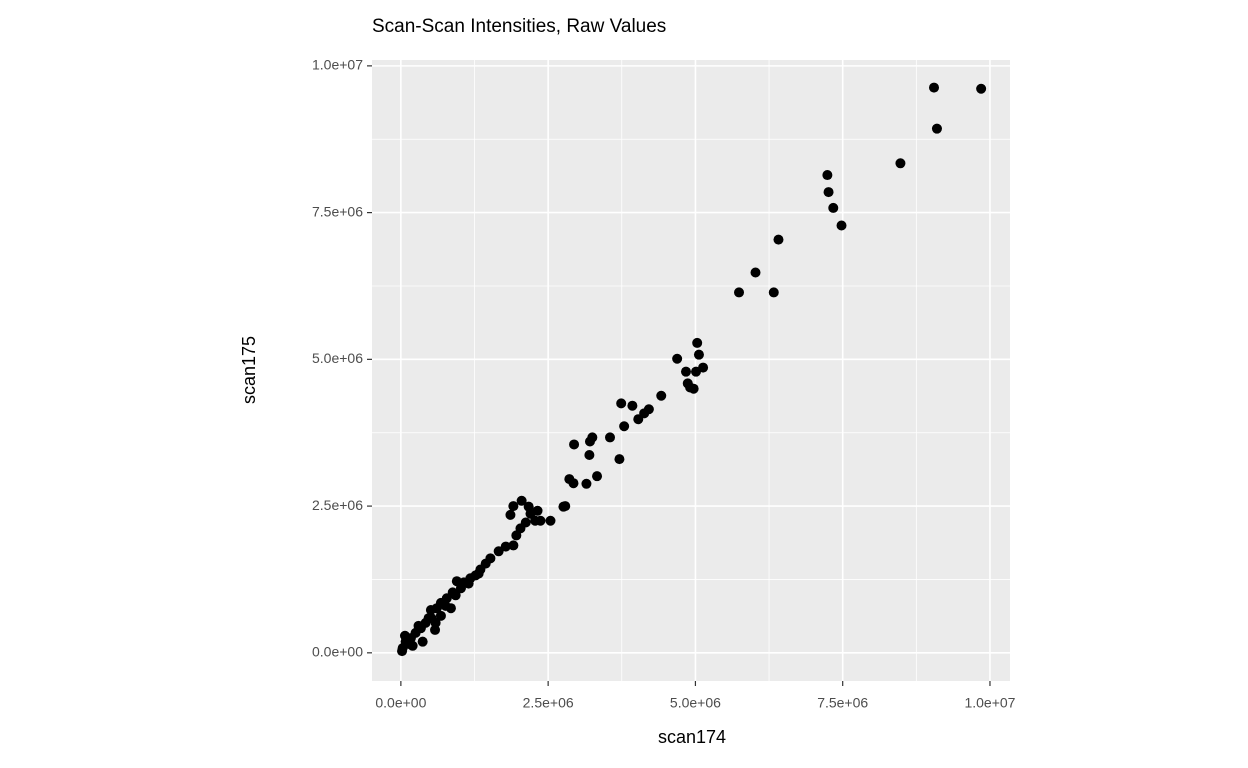 This screenshot has height=768, width=1248. What do you see at coordinates (337, 211) in the screenshot?
I see `y-tick-label: 7.5e+06` at bounding box center [337, 211].